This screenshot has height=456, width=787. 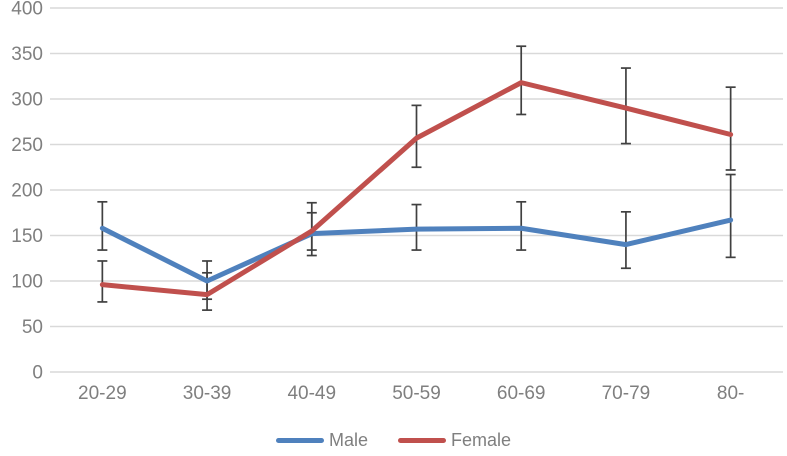 What do you see at coordinates (481, 440) in the screenshot?
I see `legend-label: Female` at bounding box center [481, 440].